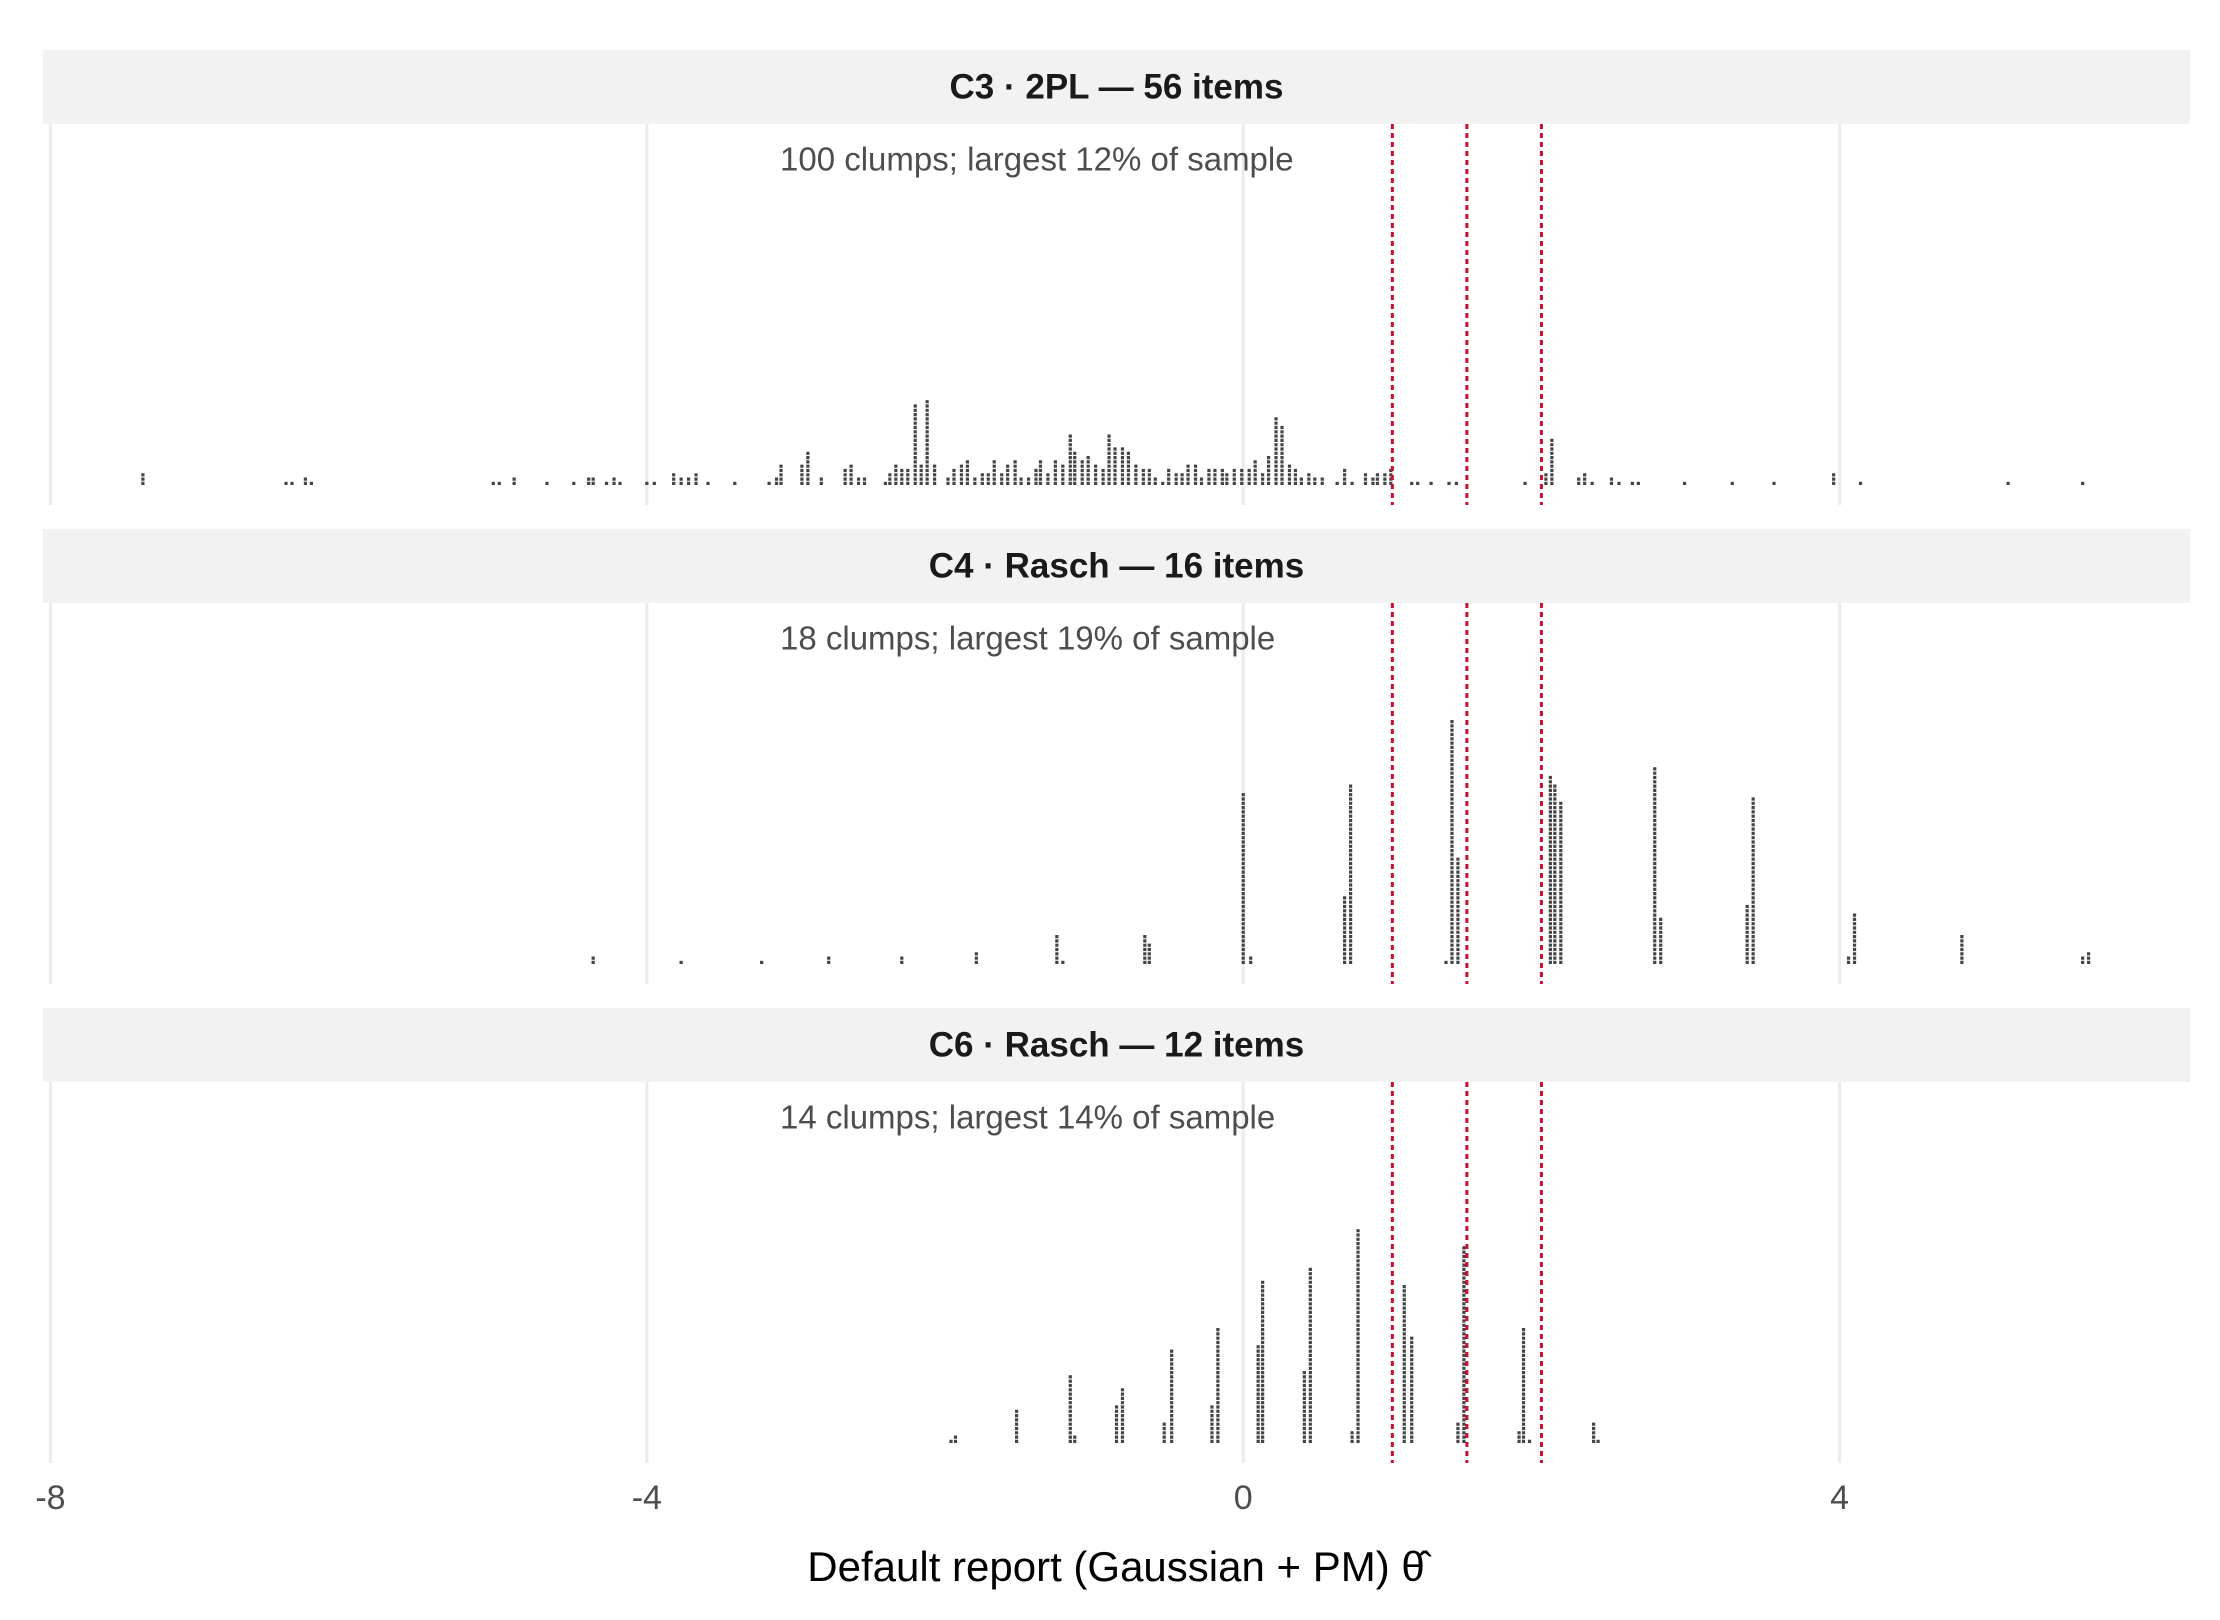 The height and width of the screenshot is (1620, 2220). What do you see at coordinates (1027, 1117) in the screenshot?
I see `annotation: 14 clumps; largest 14% of sample` at bounding box center [1027, 1117].